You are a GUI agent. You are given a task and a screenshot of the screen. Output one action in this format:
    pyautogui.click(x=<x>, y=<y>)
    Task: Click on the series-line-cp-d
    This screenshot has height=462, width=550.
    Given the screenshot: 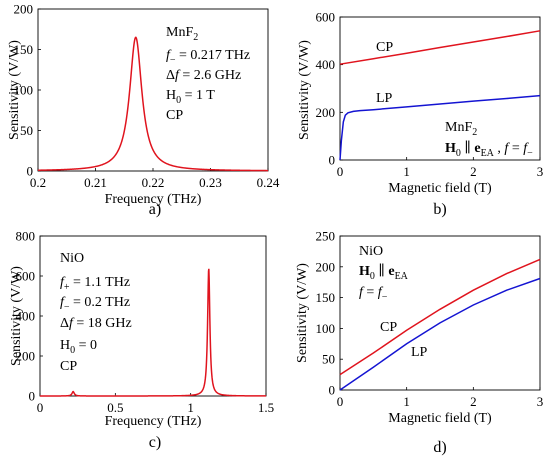 What is the action you would take?
    pyautogui.click(x=440, y=317)
    